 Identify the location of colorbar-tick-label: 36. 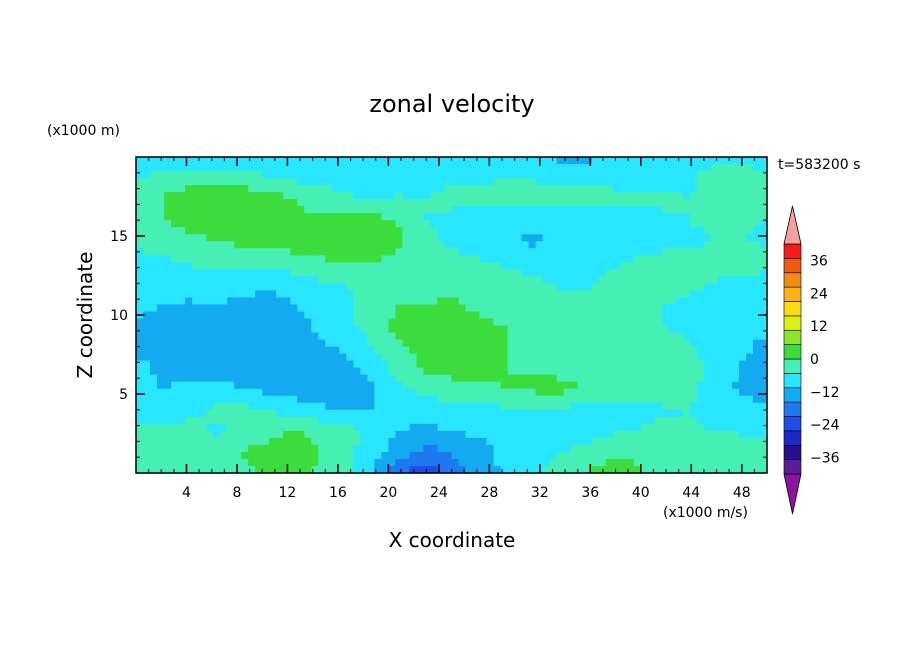
(819, 261).